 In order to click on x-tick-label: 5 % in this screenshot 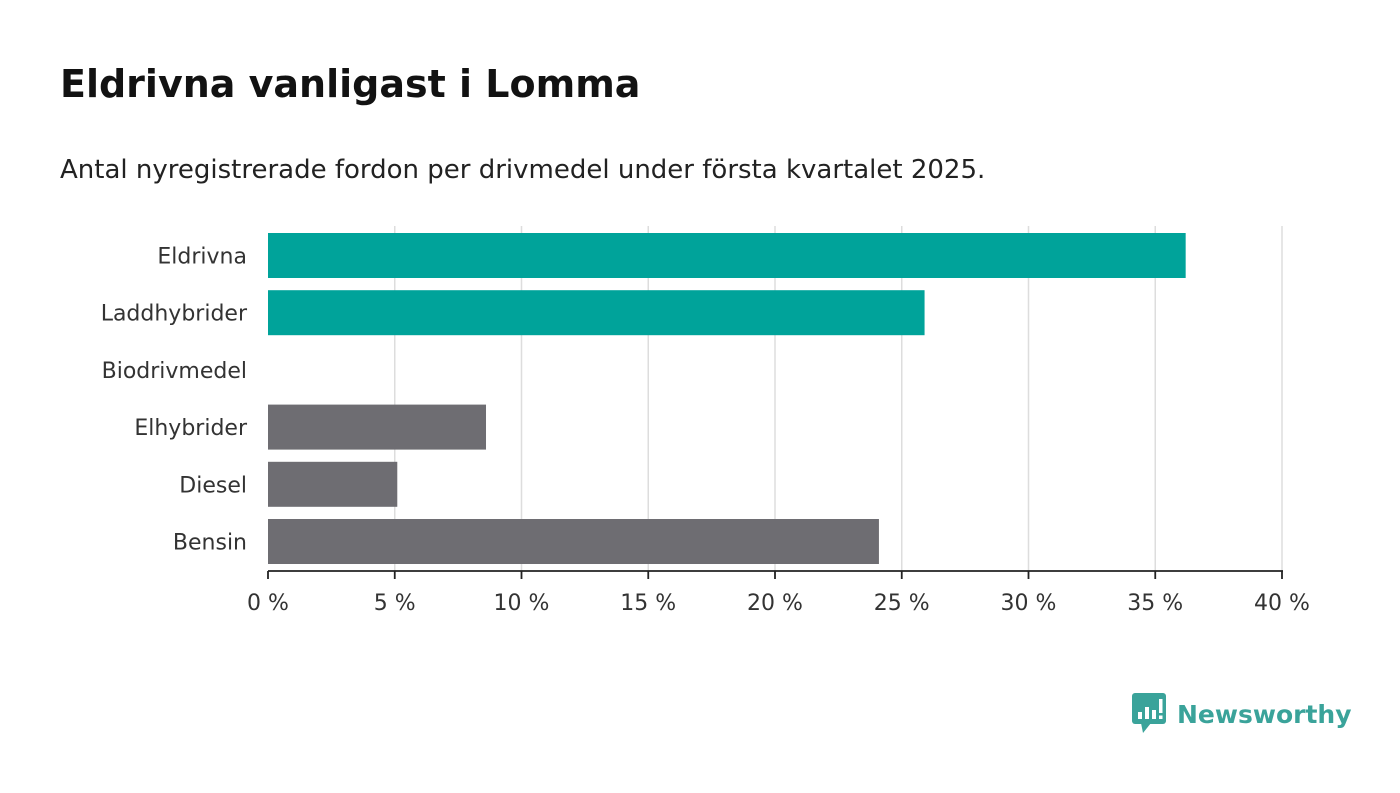, I will do `click(395, 603)`.